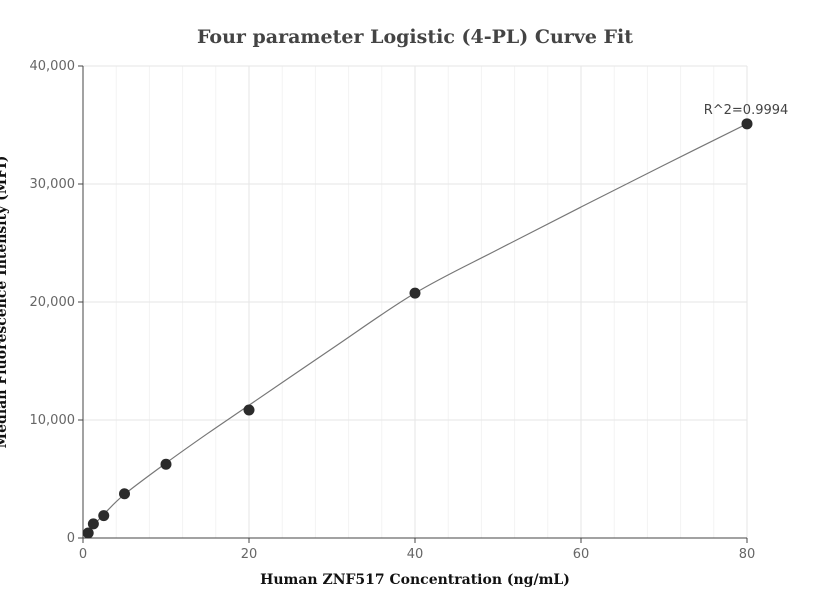 Image resolution: width=830 pixels, height=616 pixels. I want to click on x-tick-label: 60, so click(581, 554).